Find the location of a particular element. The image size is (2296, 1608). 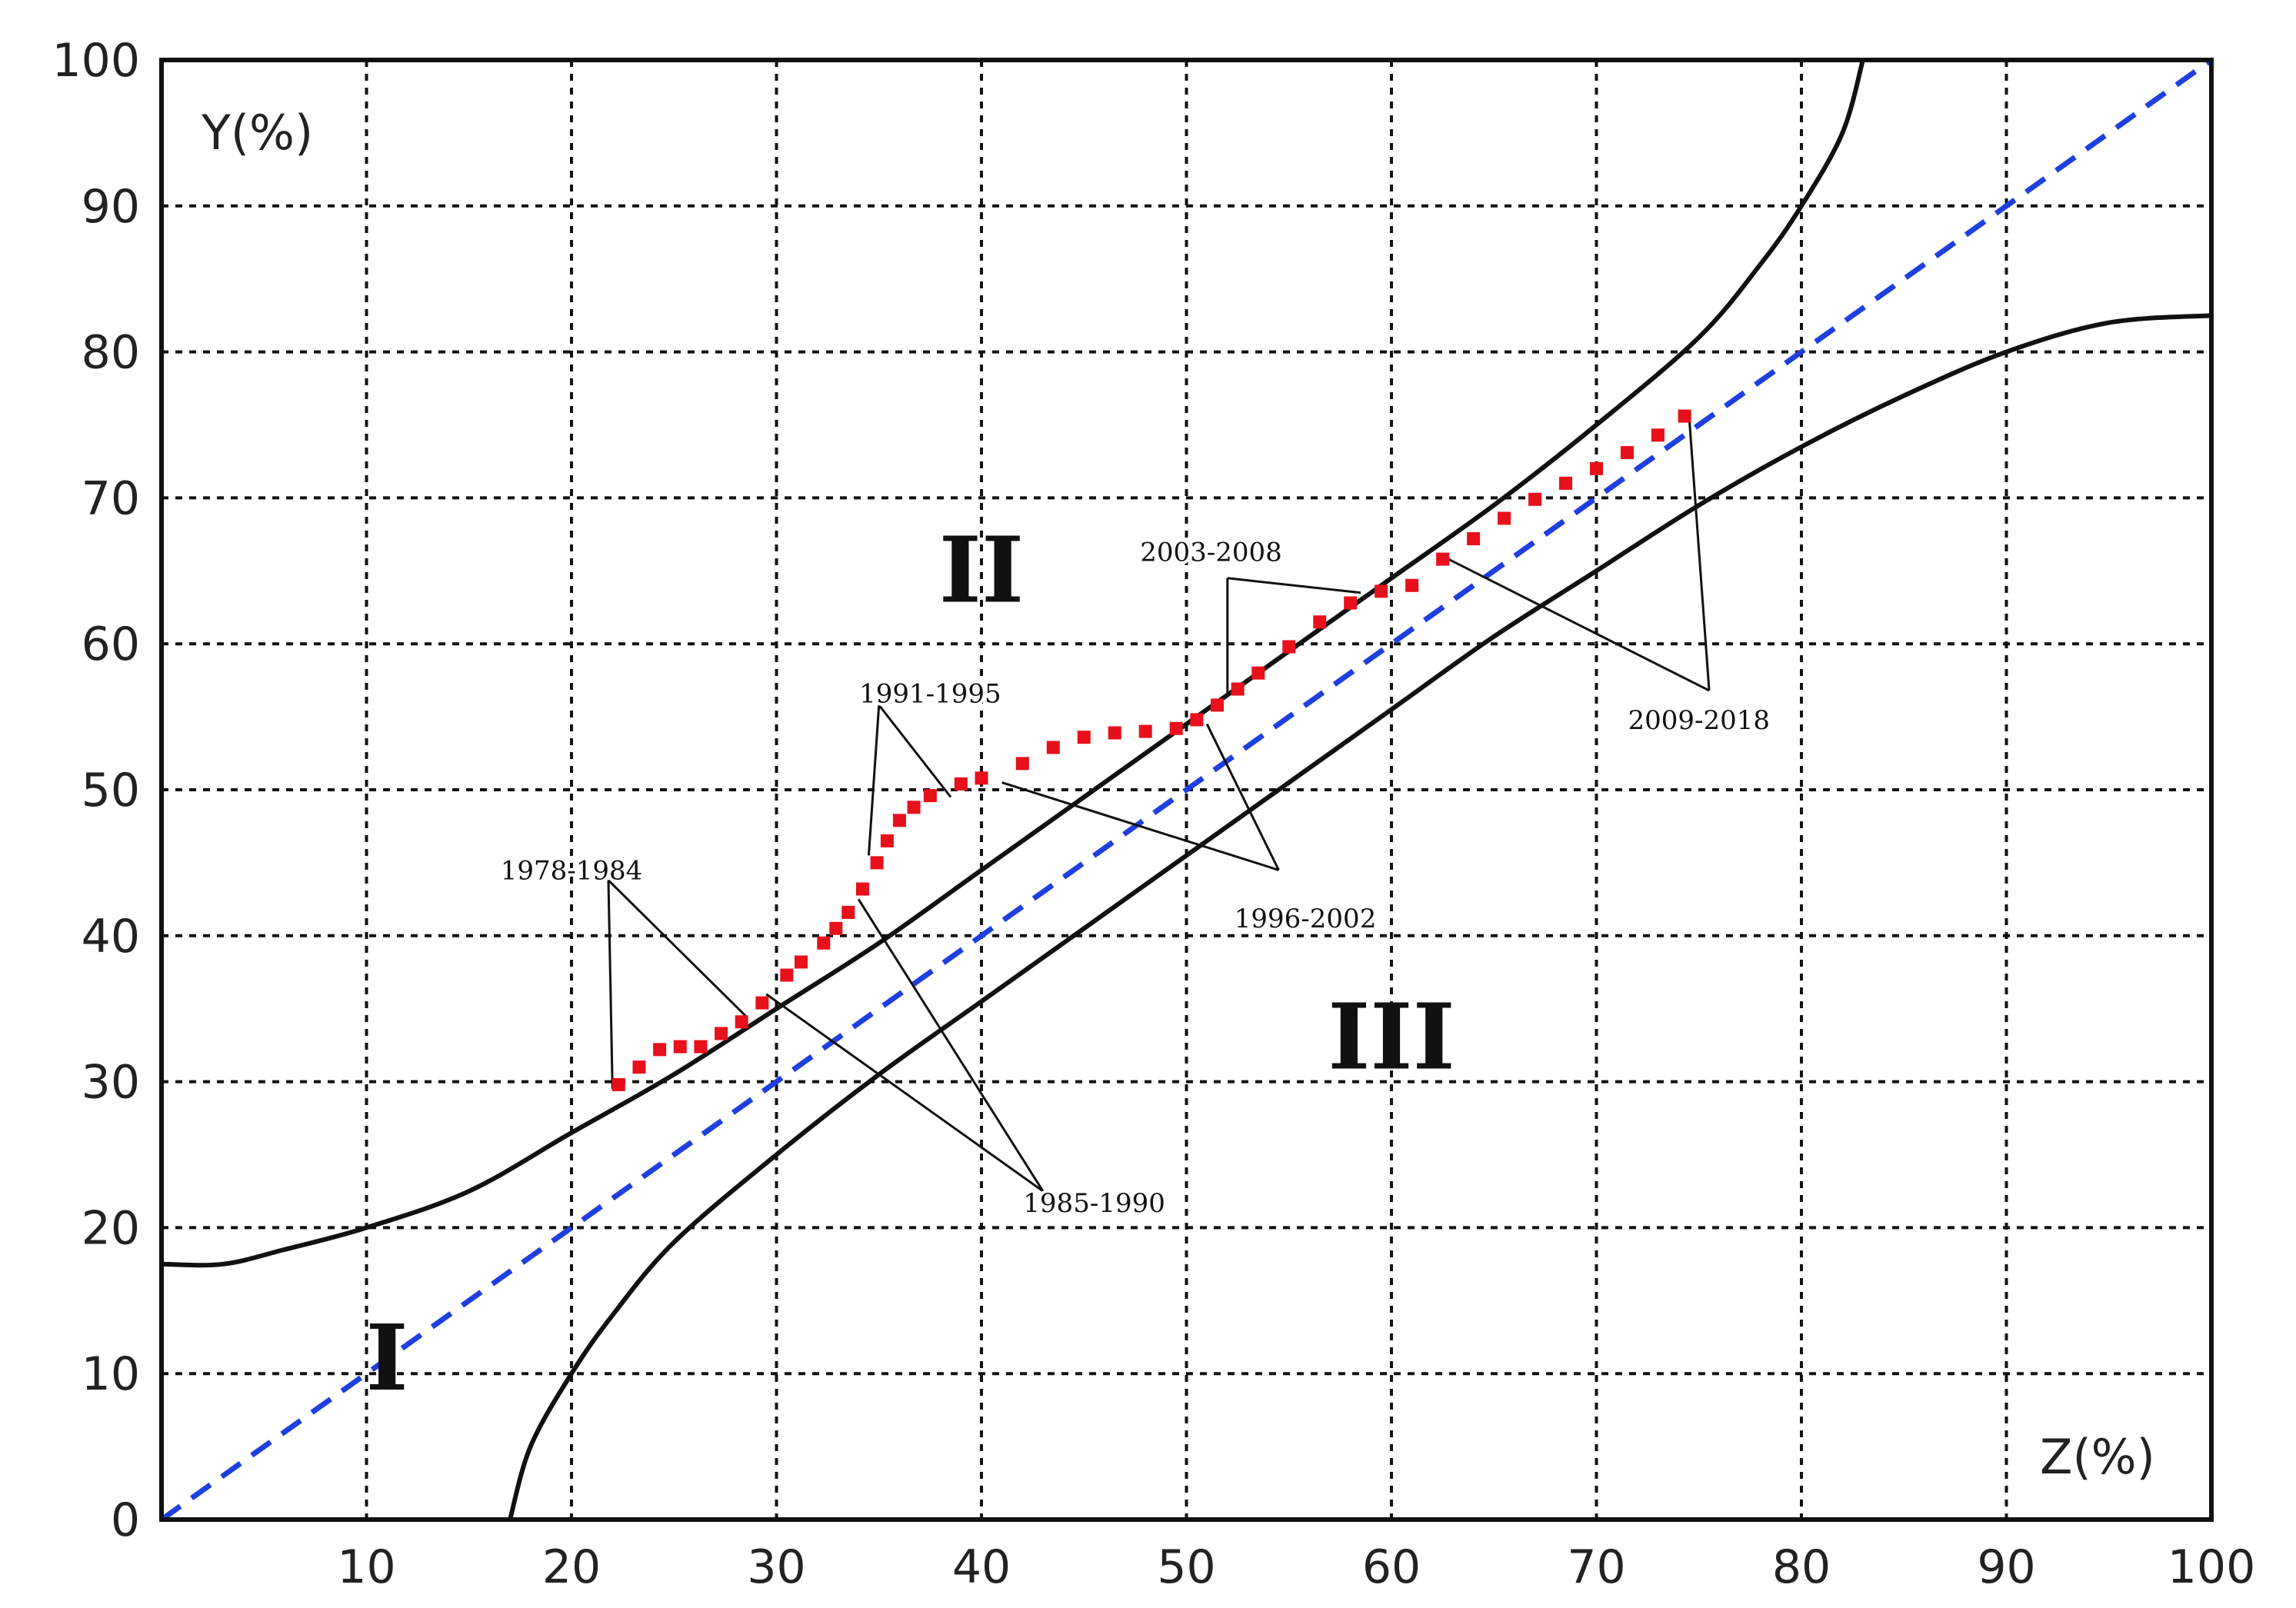

x-tick-label-40: 40 is located at coordinates (982, 1567).